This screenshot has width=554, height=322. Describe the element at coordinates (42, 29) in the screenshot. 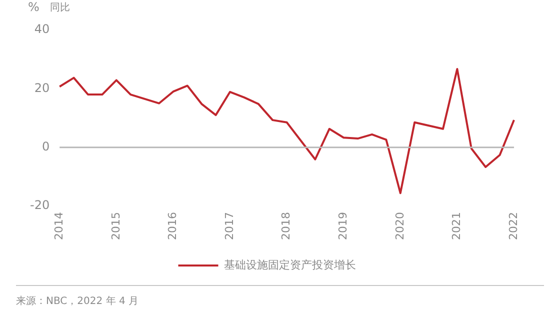

I see `y-tick-label: 40` at that location.